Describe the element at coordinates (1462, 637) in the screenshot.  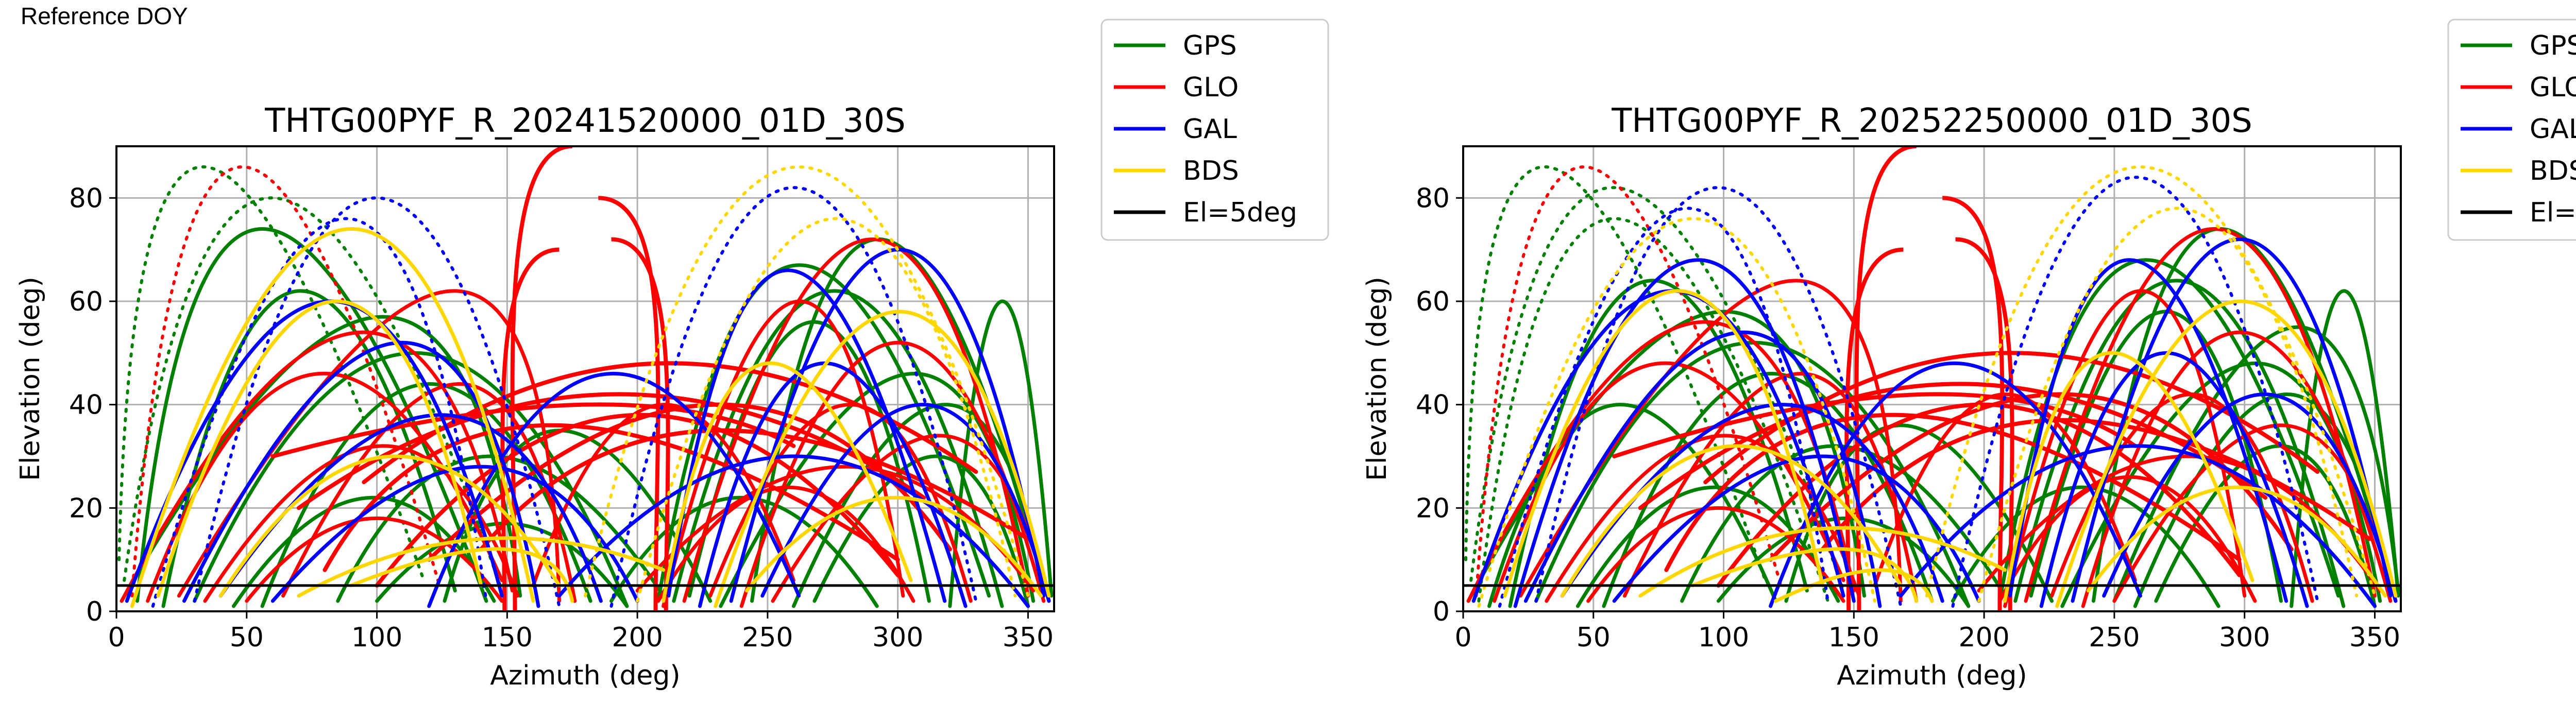
I see `x-tick-label: 0` at that location.